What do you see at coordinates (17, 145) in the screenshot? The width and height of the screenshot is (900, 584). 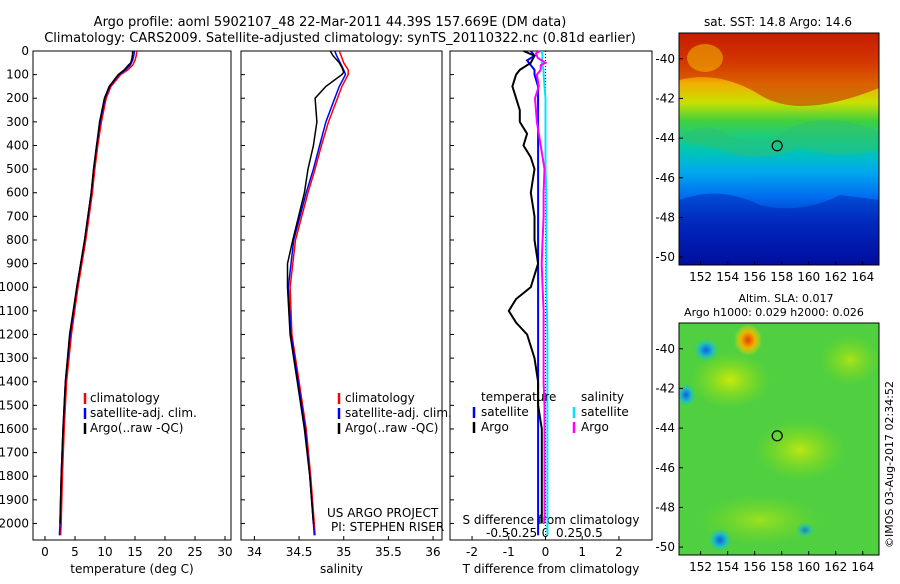 I see `temp-ytick-label: 400` at bounding box center [17, 145].